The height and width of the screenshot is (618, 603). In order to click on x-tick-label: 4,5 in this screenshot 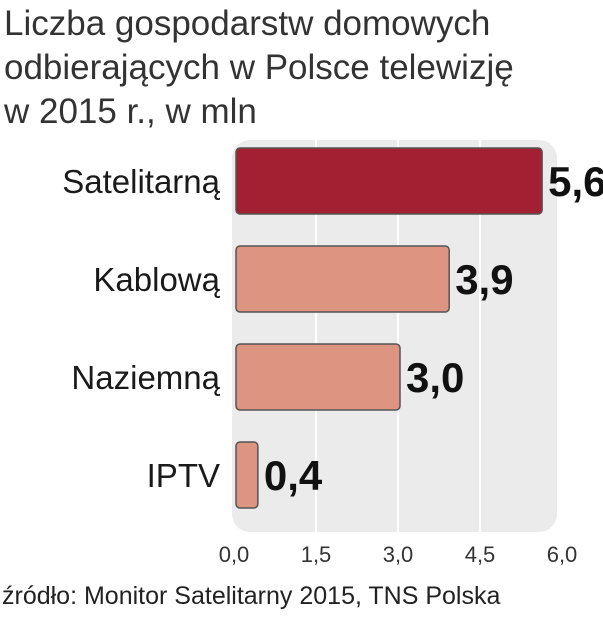, I will do `click(480, 554)`.